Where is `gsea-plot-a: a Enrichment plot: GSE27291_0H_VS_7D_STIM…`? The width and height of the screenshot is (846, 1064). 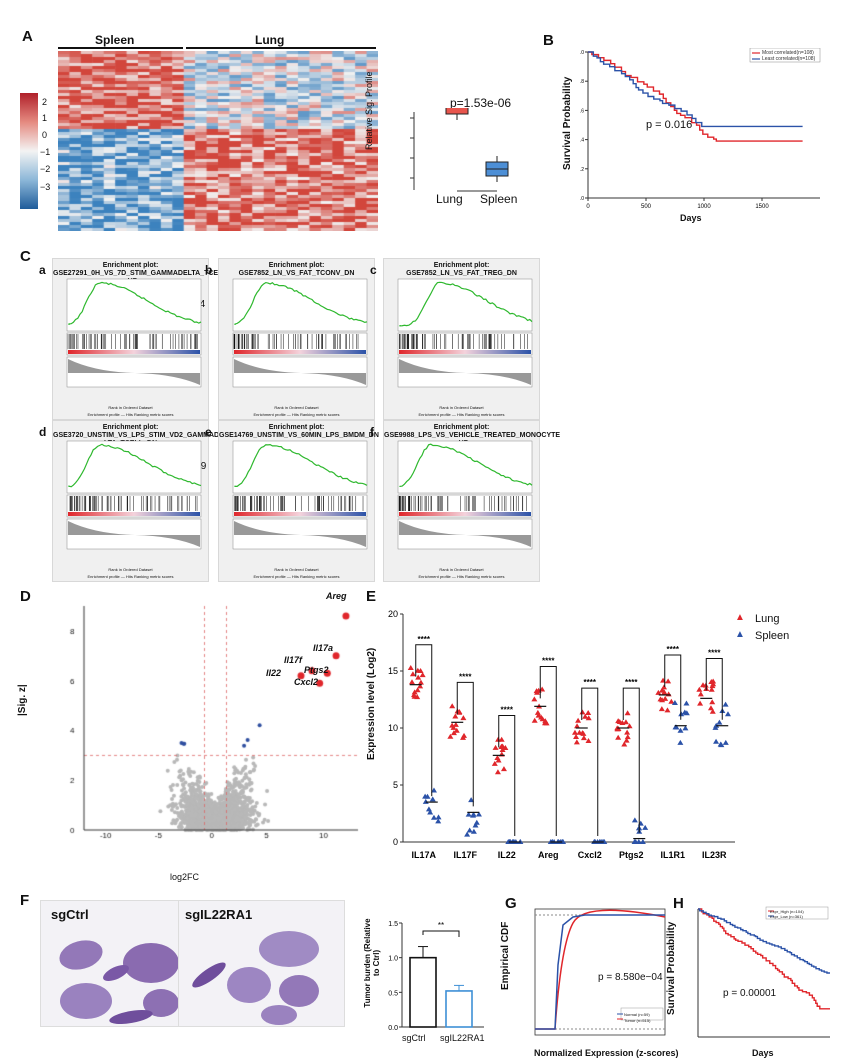
gsea-plot-a: a Enrichment plot: GSE27291_0H_VS_7D_STIM… is located at coordinates (133, 339).